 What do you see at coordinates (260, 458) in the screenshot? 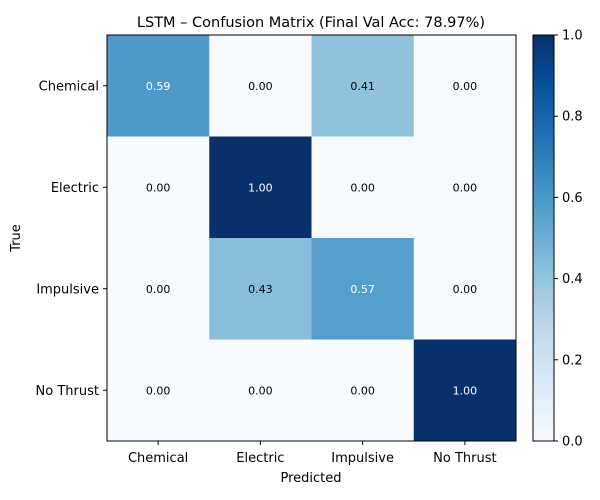
I see `x-tick-label: Electric` at bounding box center [260, 458].